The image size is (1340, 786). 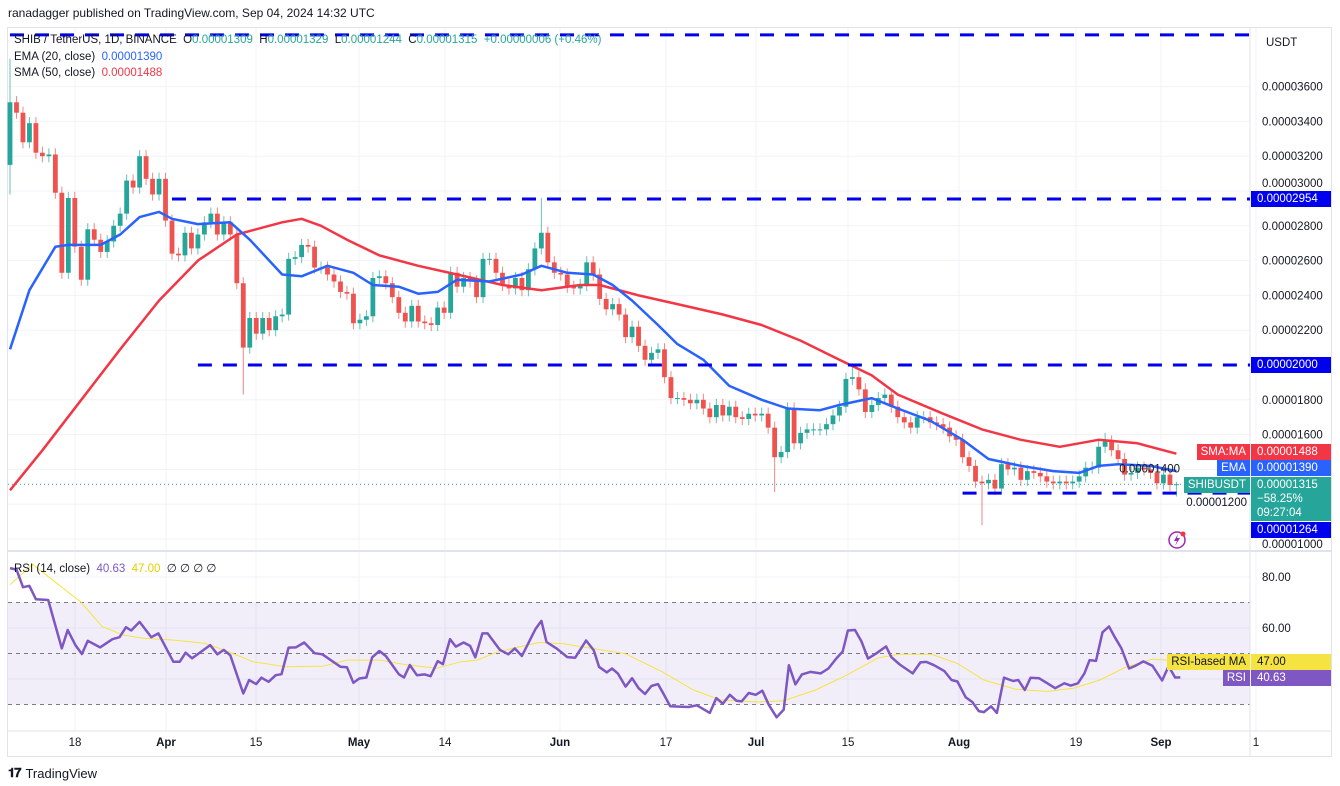 What do you see at coordinates (1292, 88) in the screenshot?
I see `price-axis-label: 0.00003600` at bounding box center [1292, 88].